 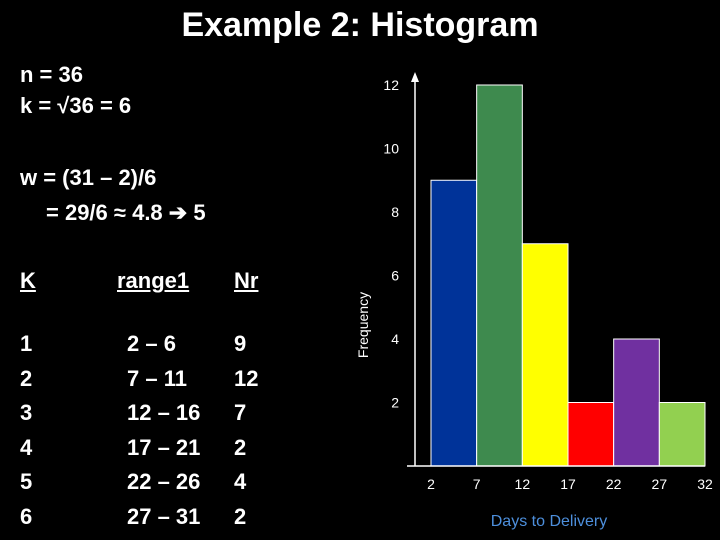 What do you see at coordinates (549, 521) in the screenshot?
I see `x-axis-label: Days to Delivery` at bounding box center [549, 521].